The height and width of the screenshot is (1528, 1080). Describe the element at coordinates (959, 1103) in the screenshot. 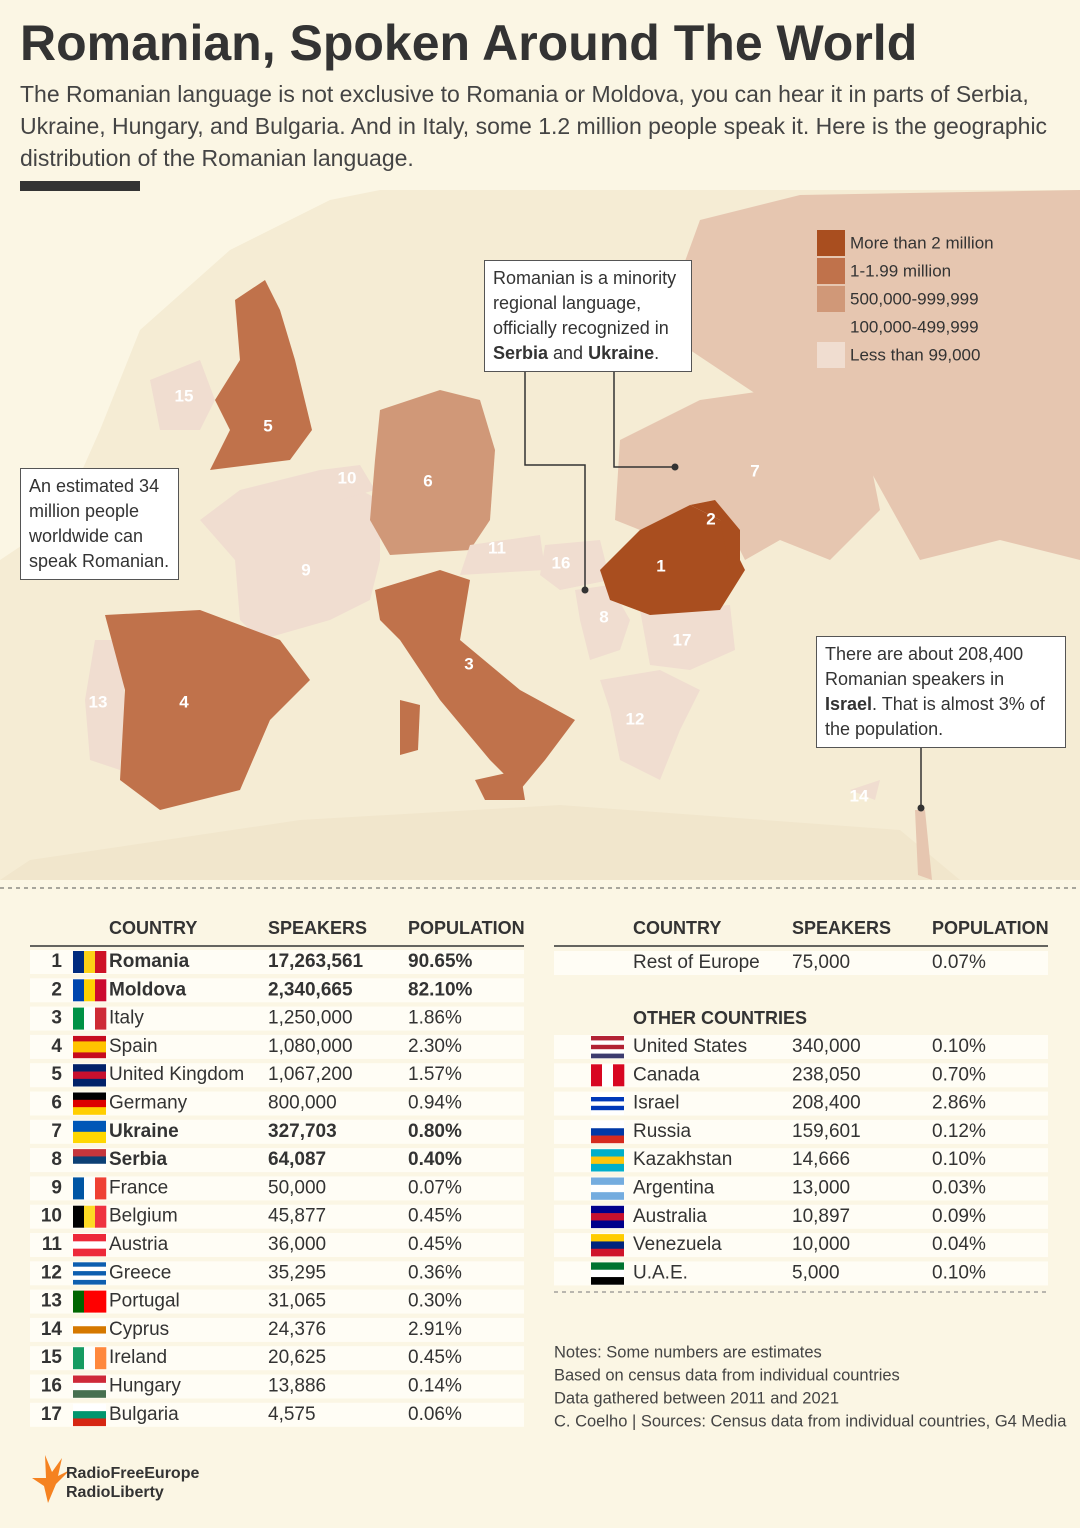

I see `population: 2.86%` at that location.